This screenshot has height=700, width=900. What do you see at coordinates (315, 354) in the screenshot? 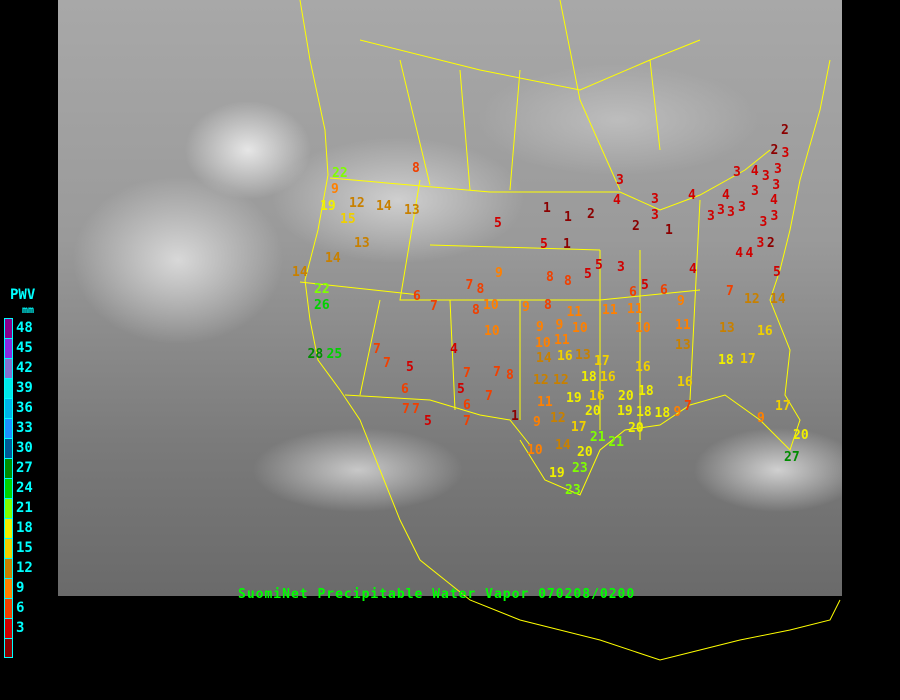
I see `station-value: 28` at bounding box center [315, 354].